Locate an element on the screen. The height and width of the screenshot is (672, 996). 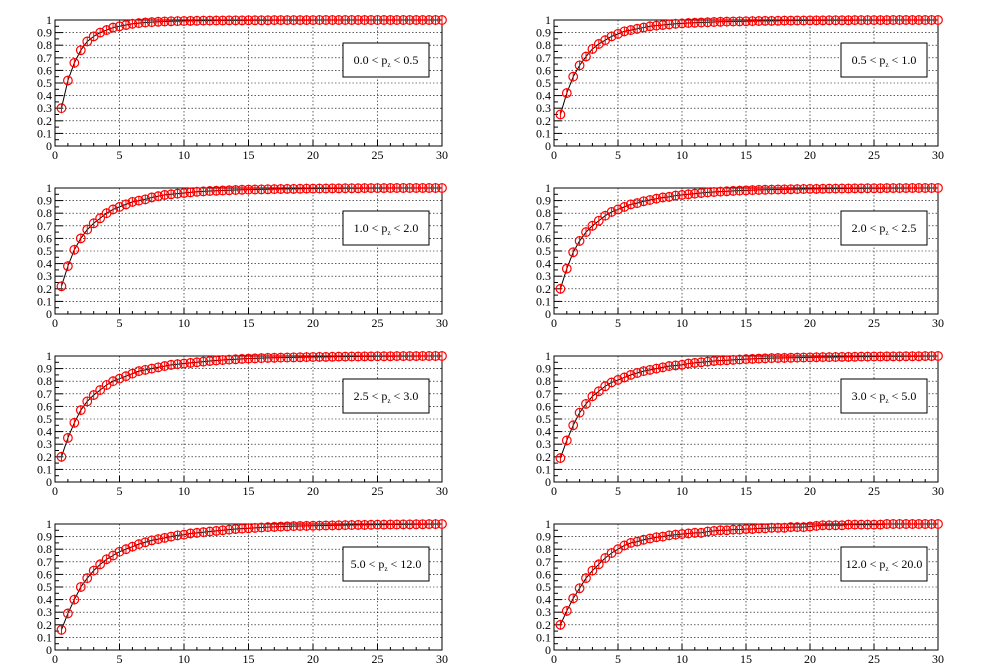
legend-label: 3.0 < pz < 5.0 is located at coordinates (884, 397).